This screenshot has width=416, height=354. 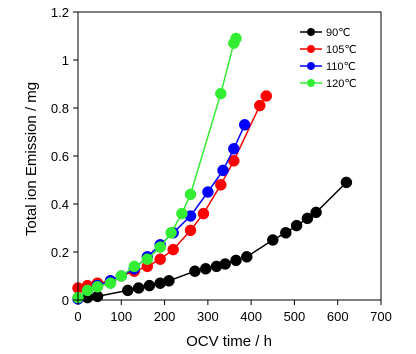 I want to click on y-tick-label-1: 0.2, so click(x=60, y=252).